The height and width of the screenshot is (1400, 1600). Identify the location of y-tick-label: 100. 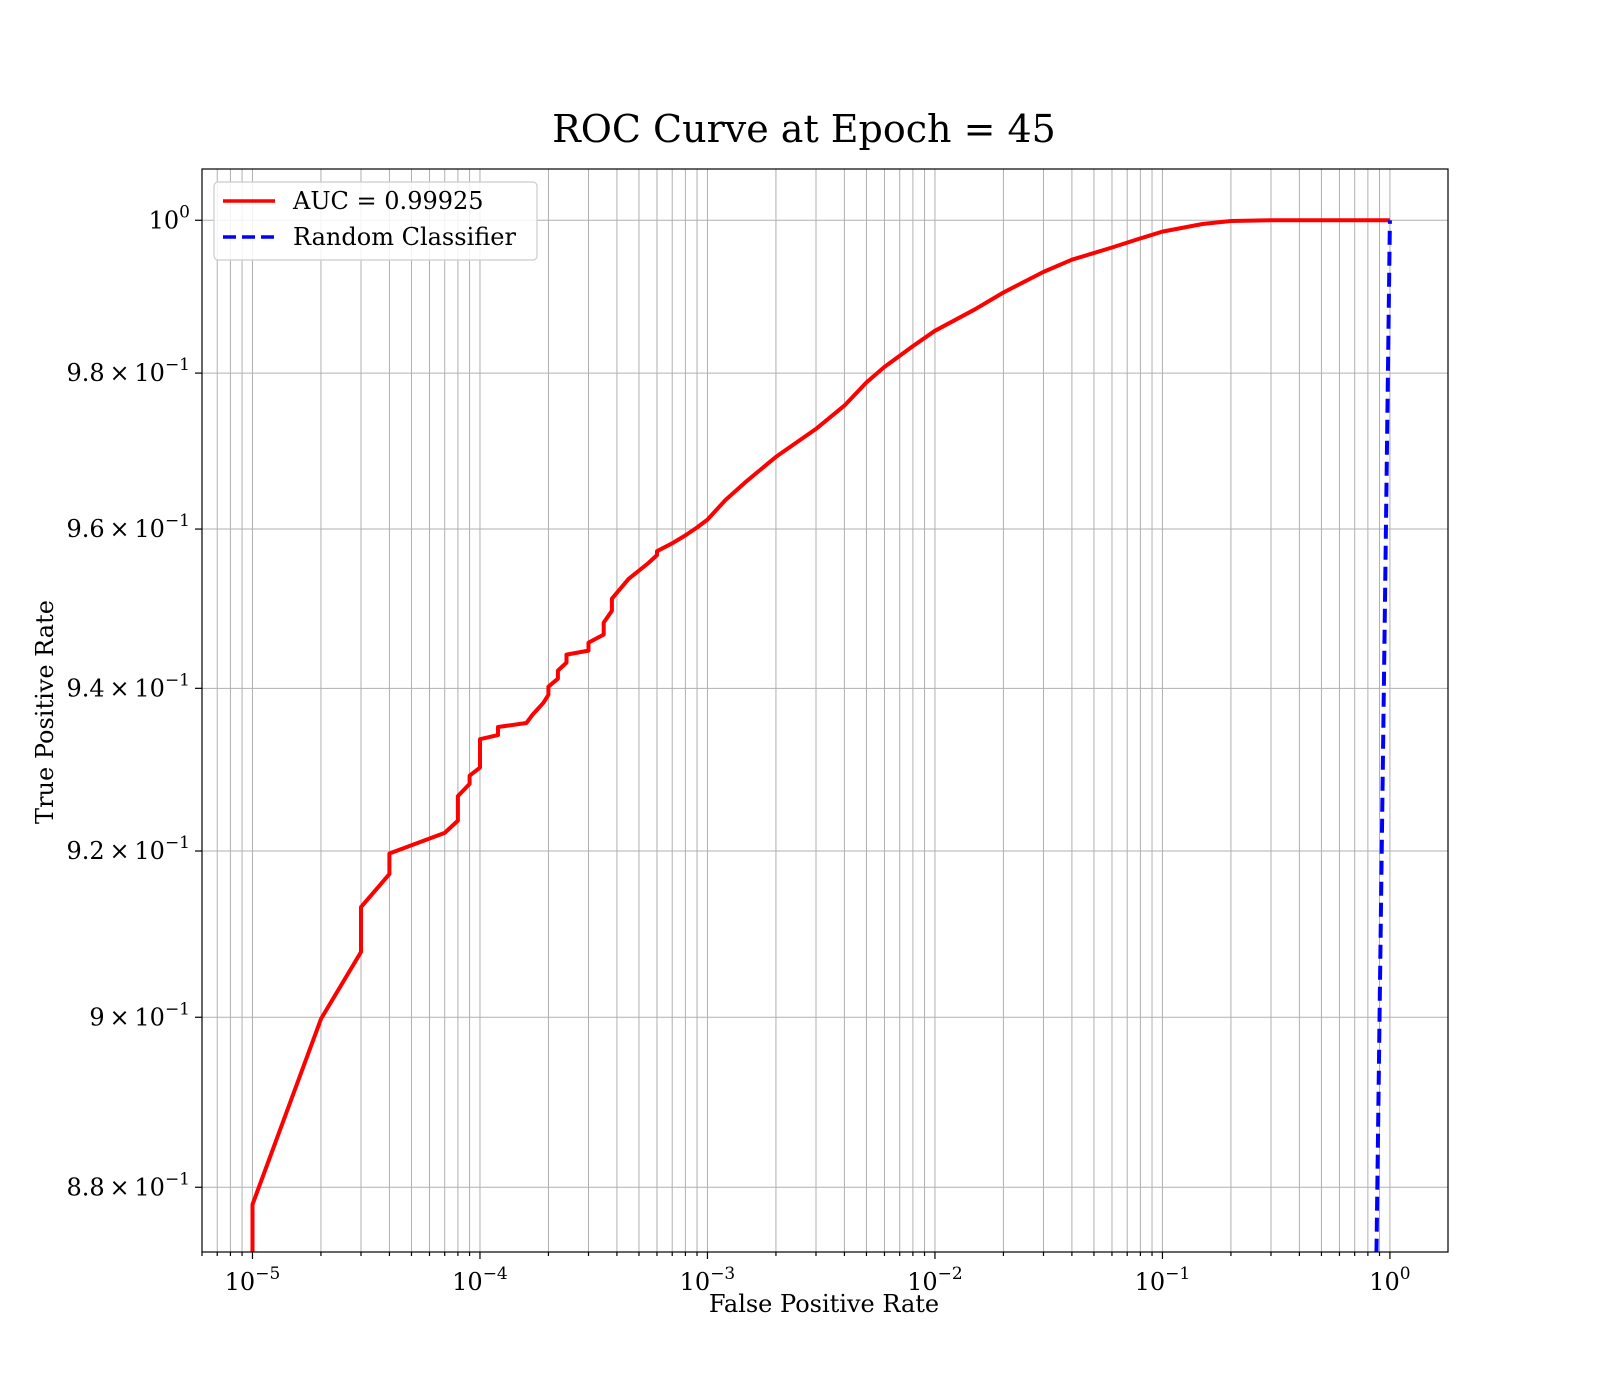
(169, 218).